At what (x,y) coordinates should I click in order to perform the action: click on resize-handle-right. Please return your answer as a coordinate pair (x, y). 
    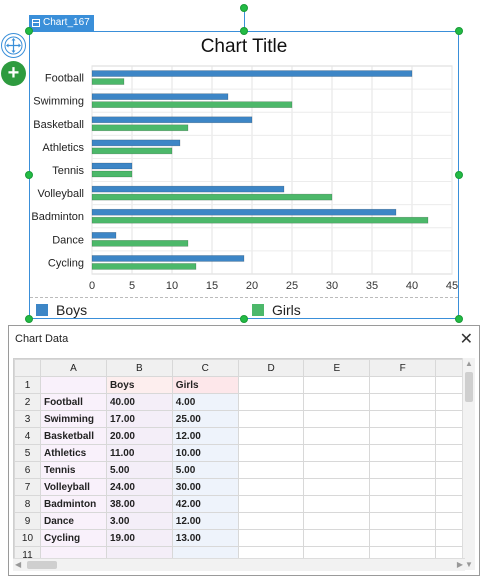
    Looking at the image, I should click on (459, 175).